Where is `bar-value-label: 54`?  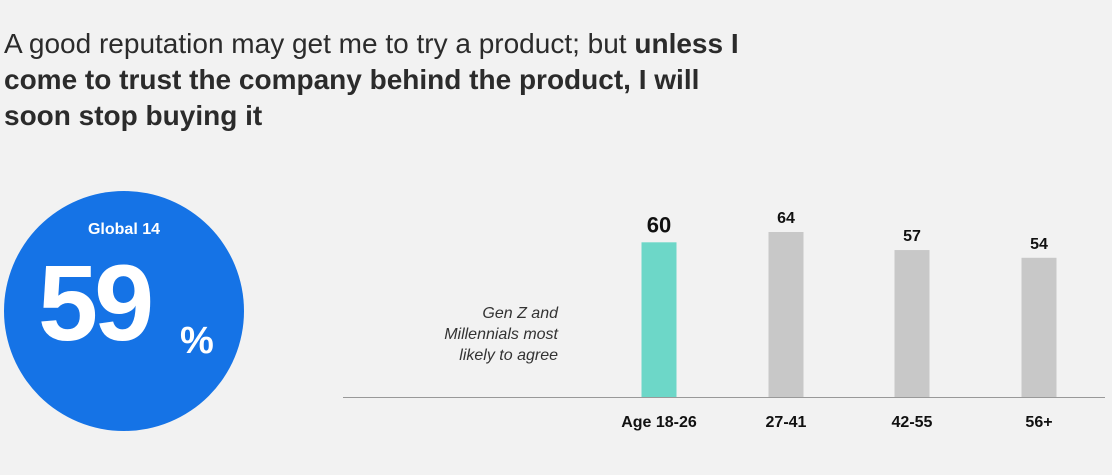 bar-value-label: 54 is located at coordinates (1039, 244).